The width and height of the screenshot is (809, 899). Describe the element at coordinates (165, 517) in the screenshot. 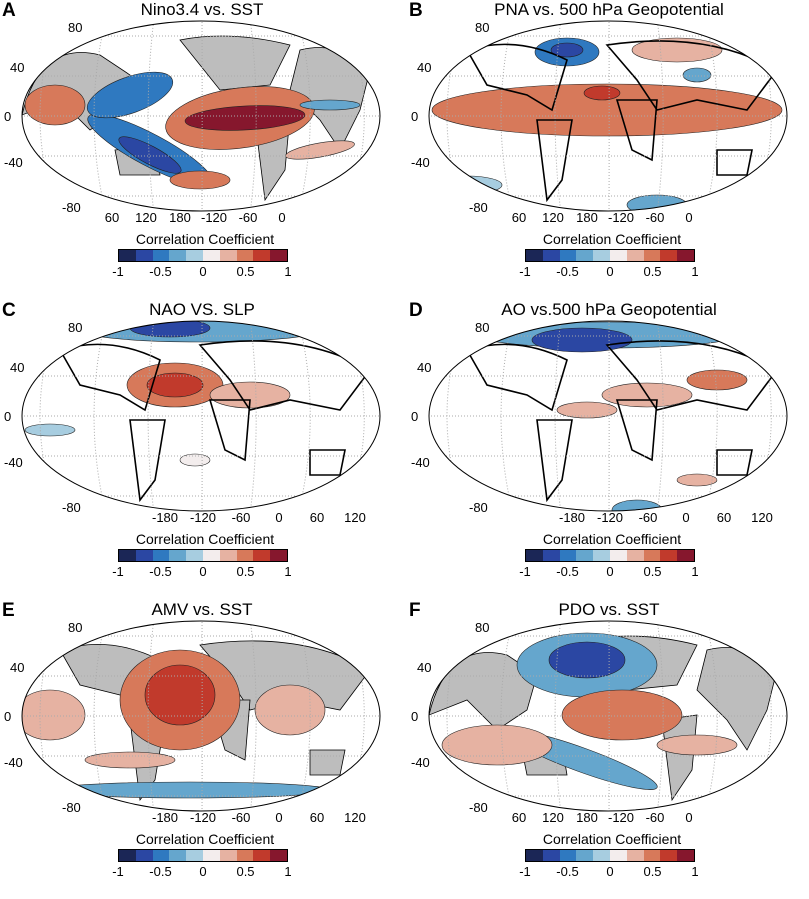

I see `lon-tick-label: -180` at that location.